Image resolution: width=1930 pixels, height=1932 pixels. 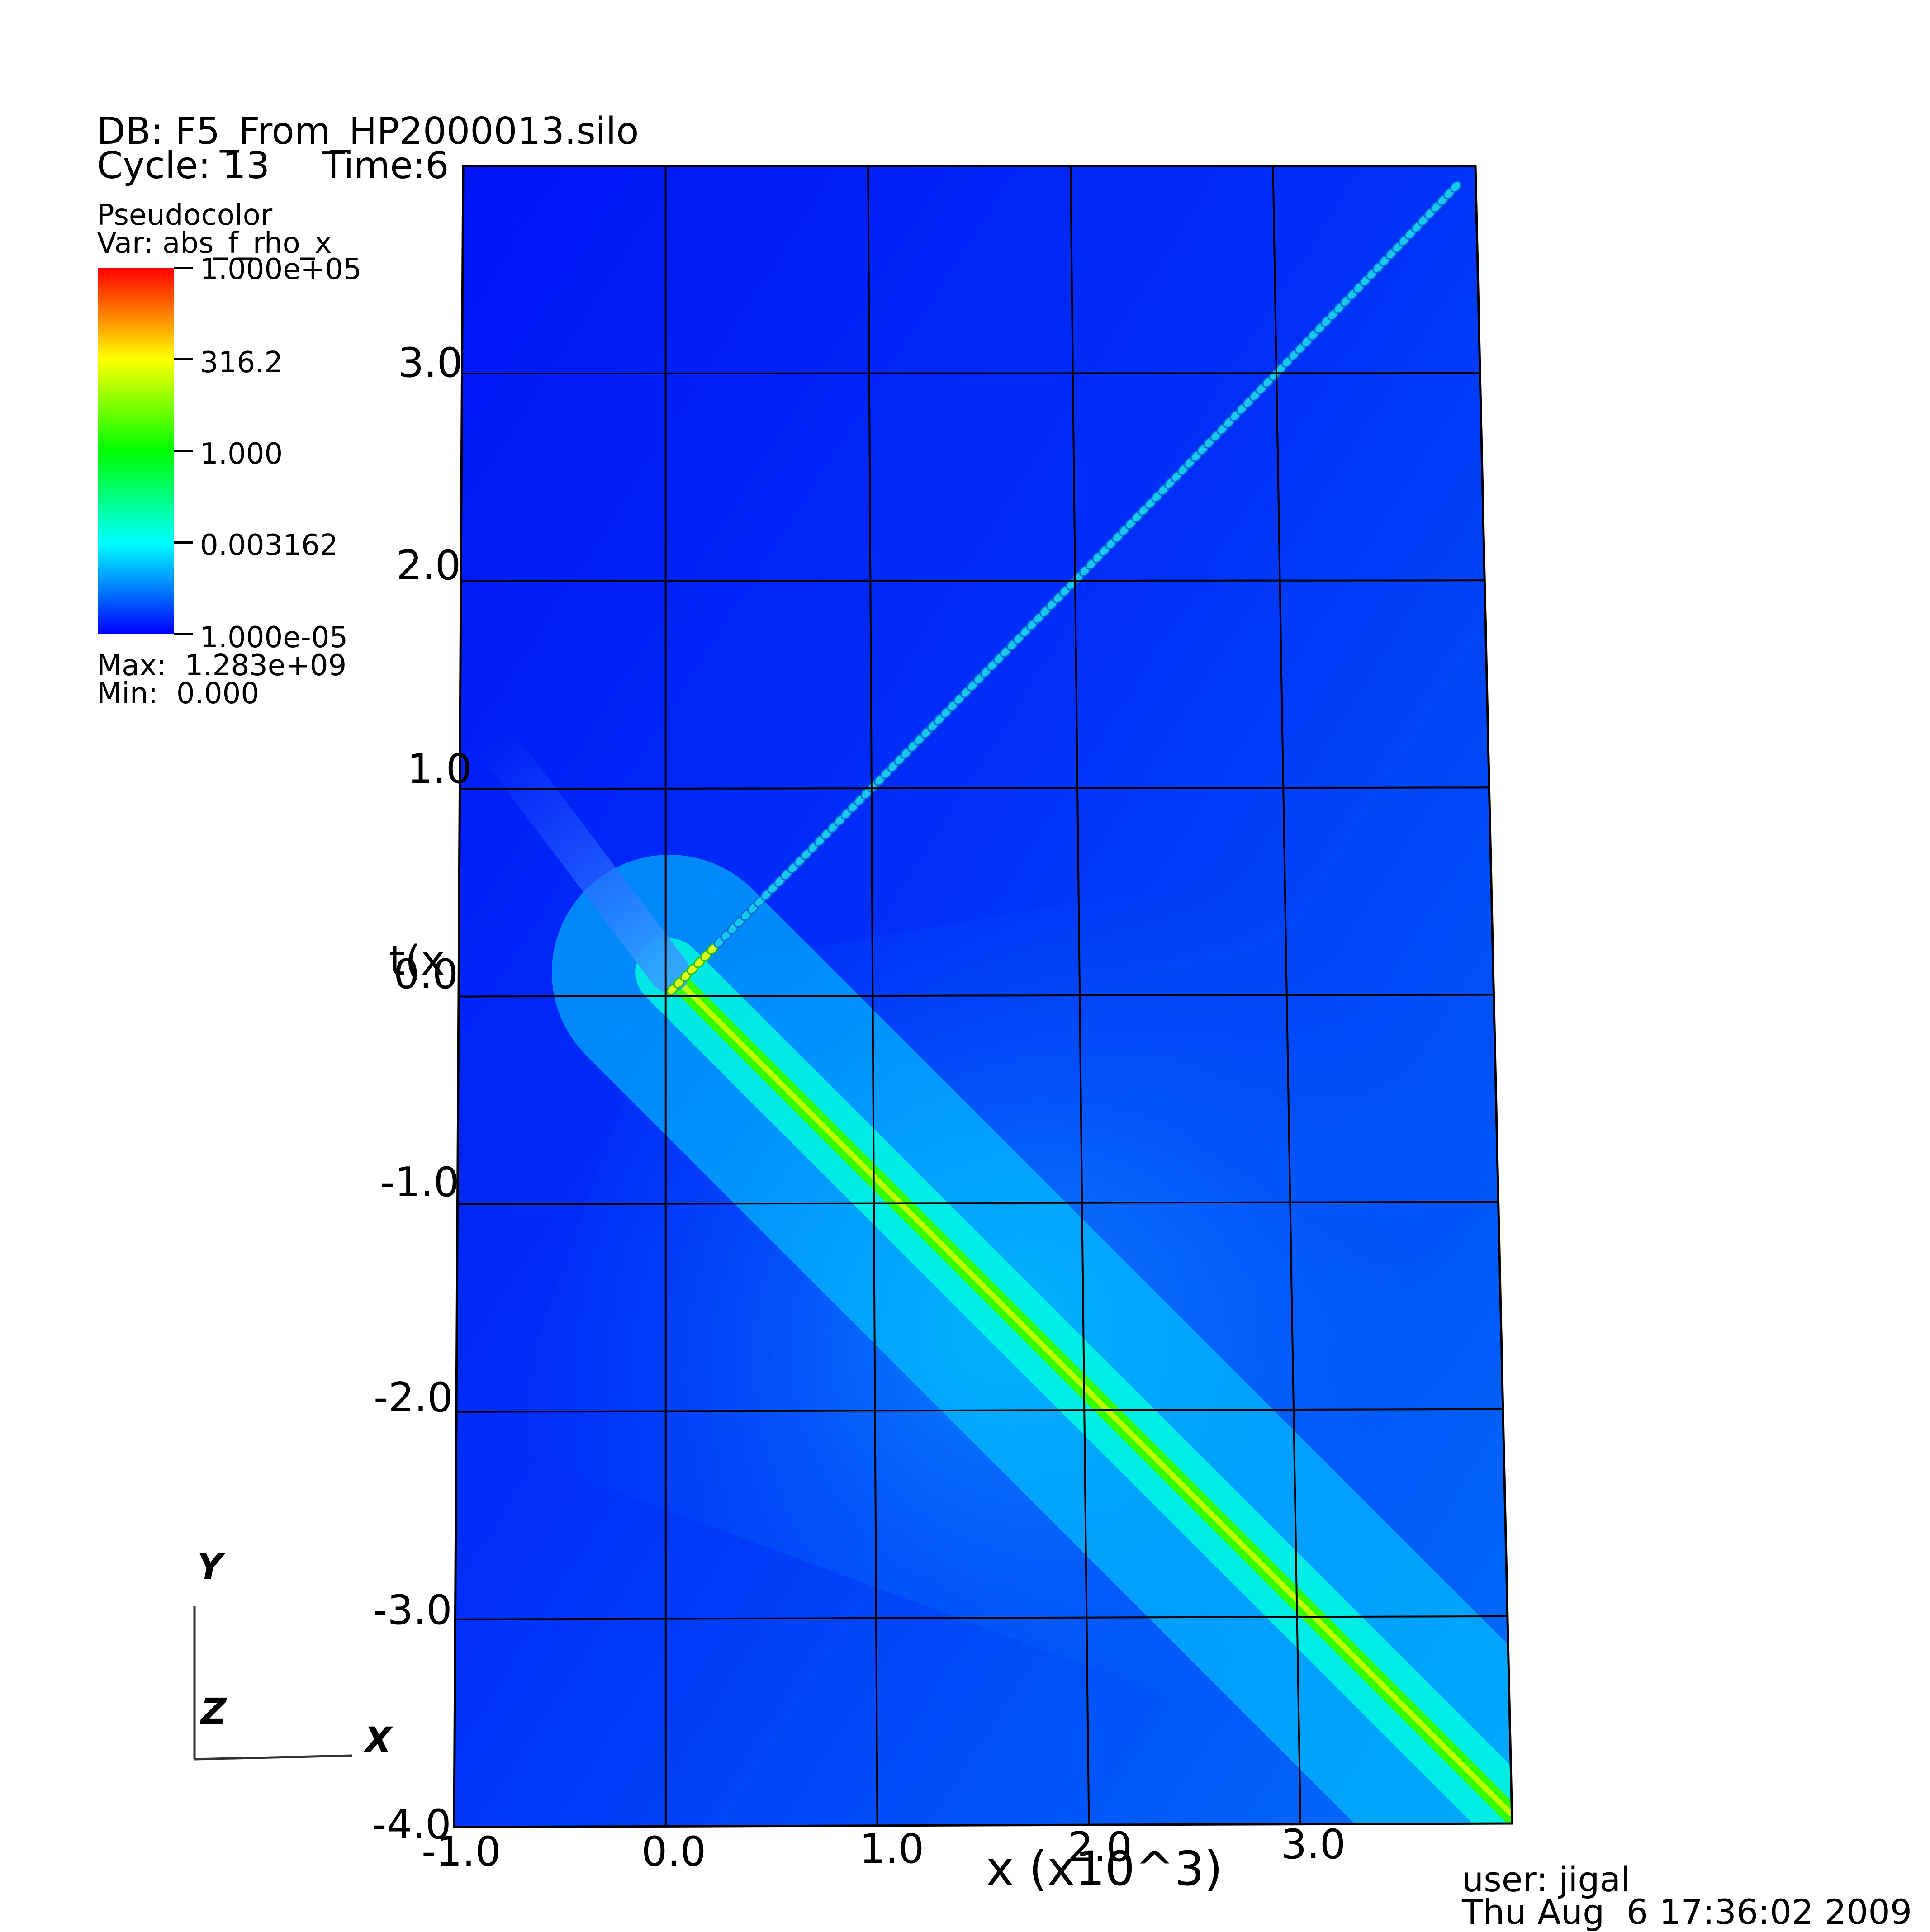 I want to click on x-tick-label: 3.0, so click(x=1314, y=1844).